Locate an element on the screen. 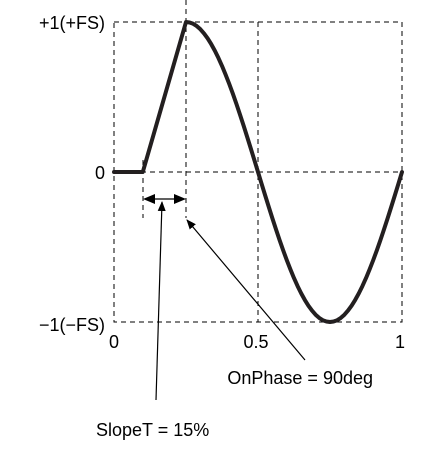  y-label-top: +1(+FS) is located at coordinates (72, 23).